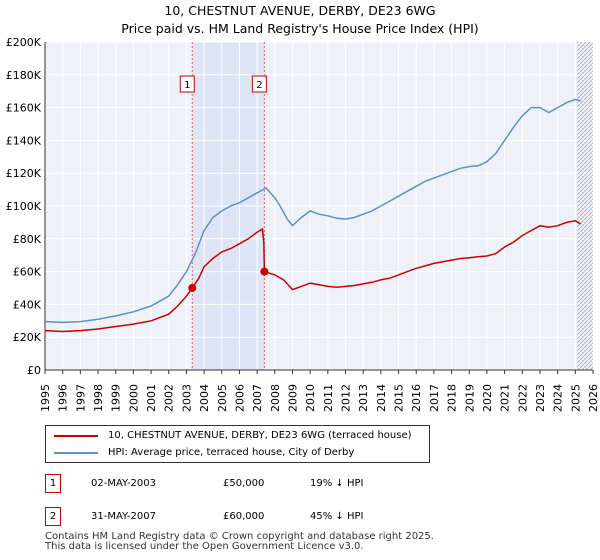 This screenshot has width=600, height=560. Describe the element at coordinates (133, 398) in the screenshot. I see `x-tick-label: 2000` at that location.